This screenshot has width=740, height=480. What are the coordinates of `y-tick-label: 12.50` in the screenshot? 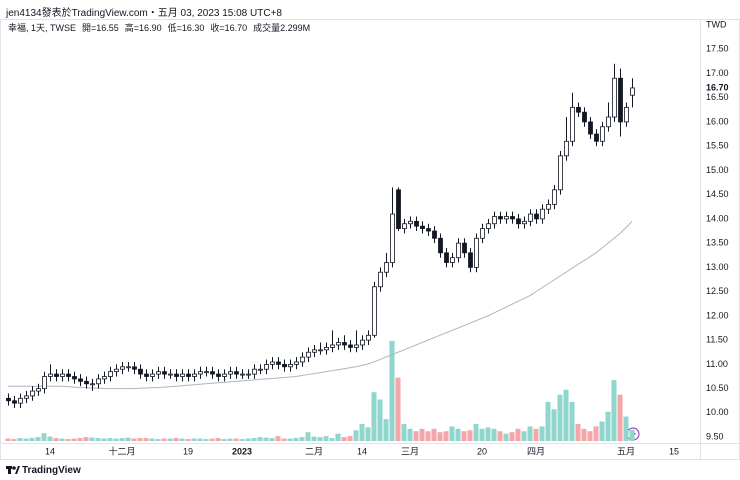 It's located at (717, 291).